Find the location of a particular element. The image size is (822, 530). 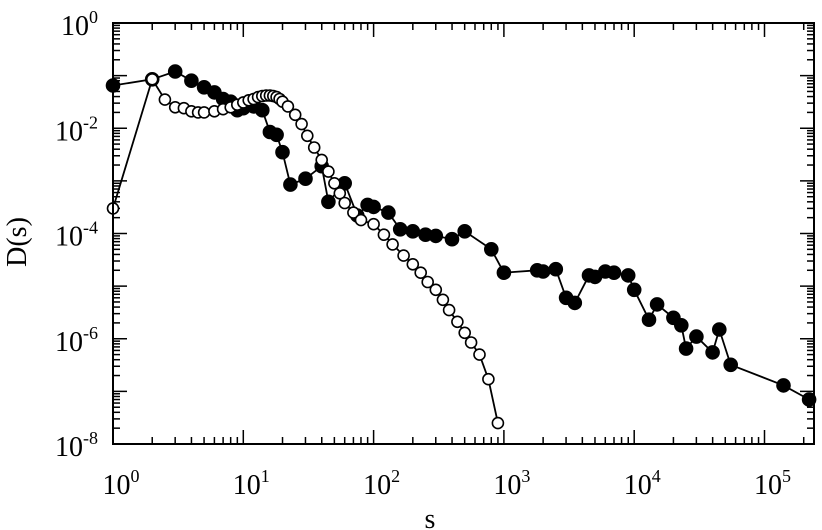

y-tick-label: 10⁻⁸ is located at coordinates (76, 445).